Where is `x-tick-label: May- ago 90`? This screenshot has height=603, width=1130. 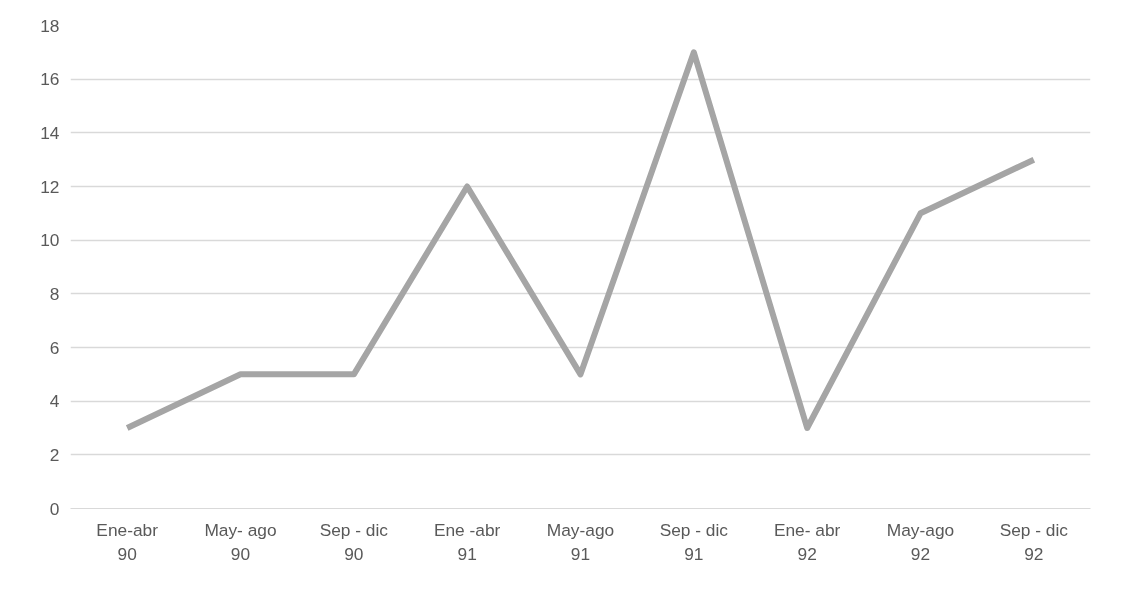
x-tick-label: May- ago 90 is located at coordinates (240, 541).